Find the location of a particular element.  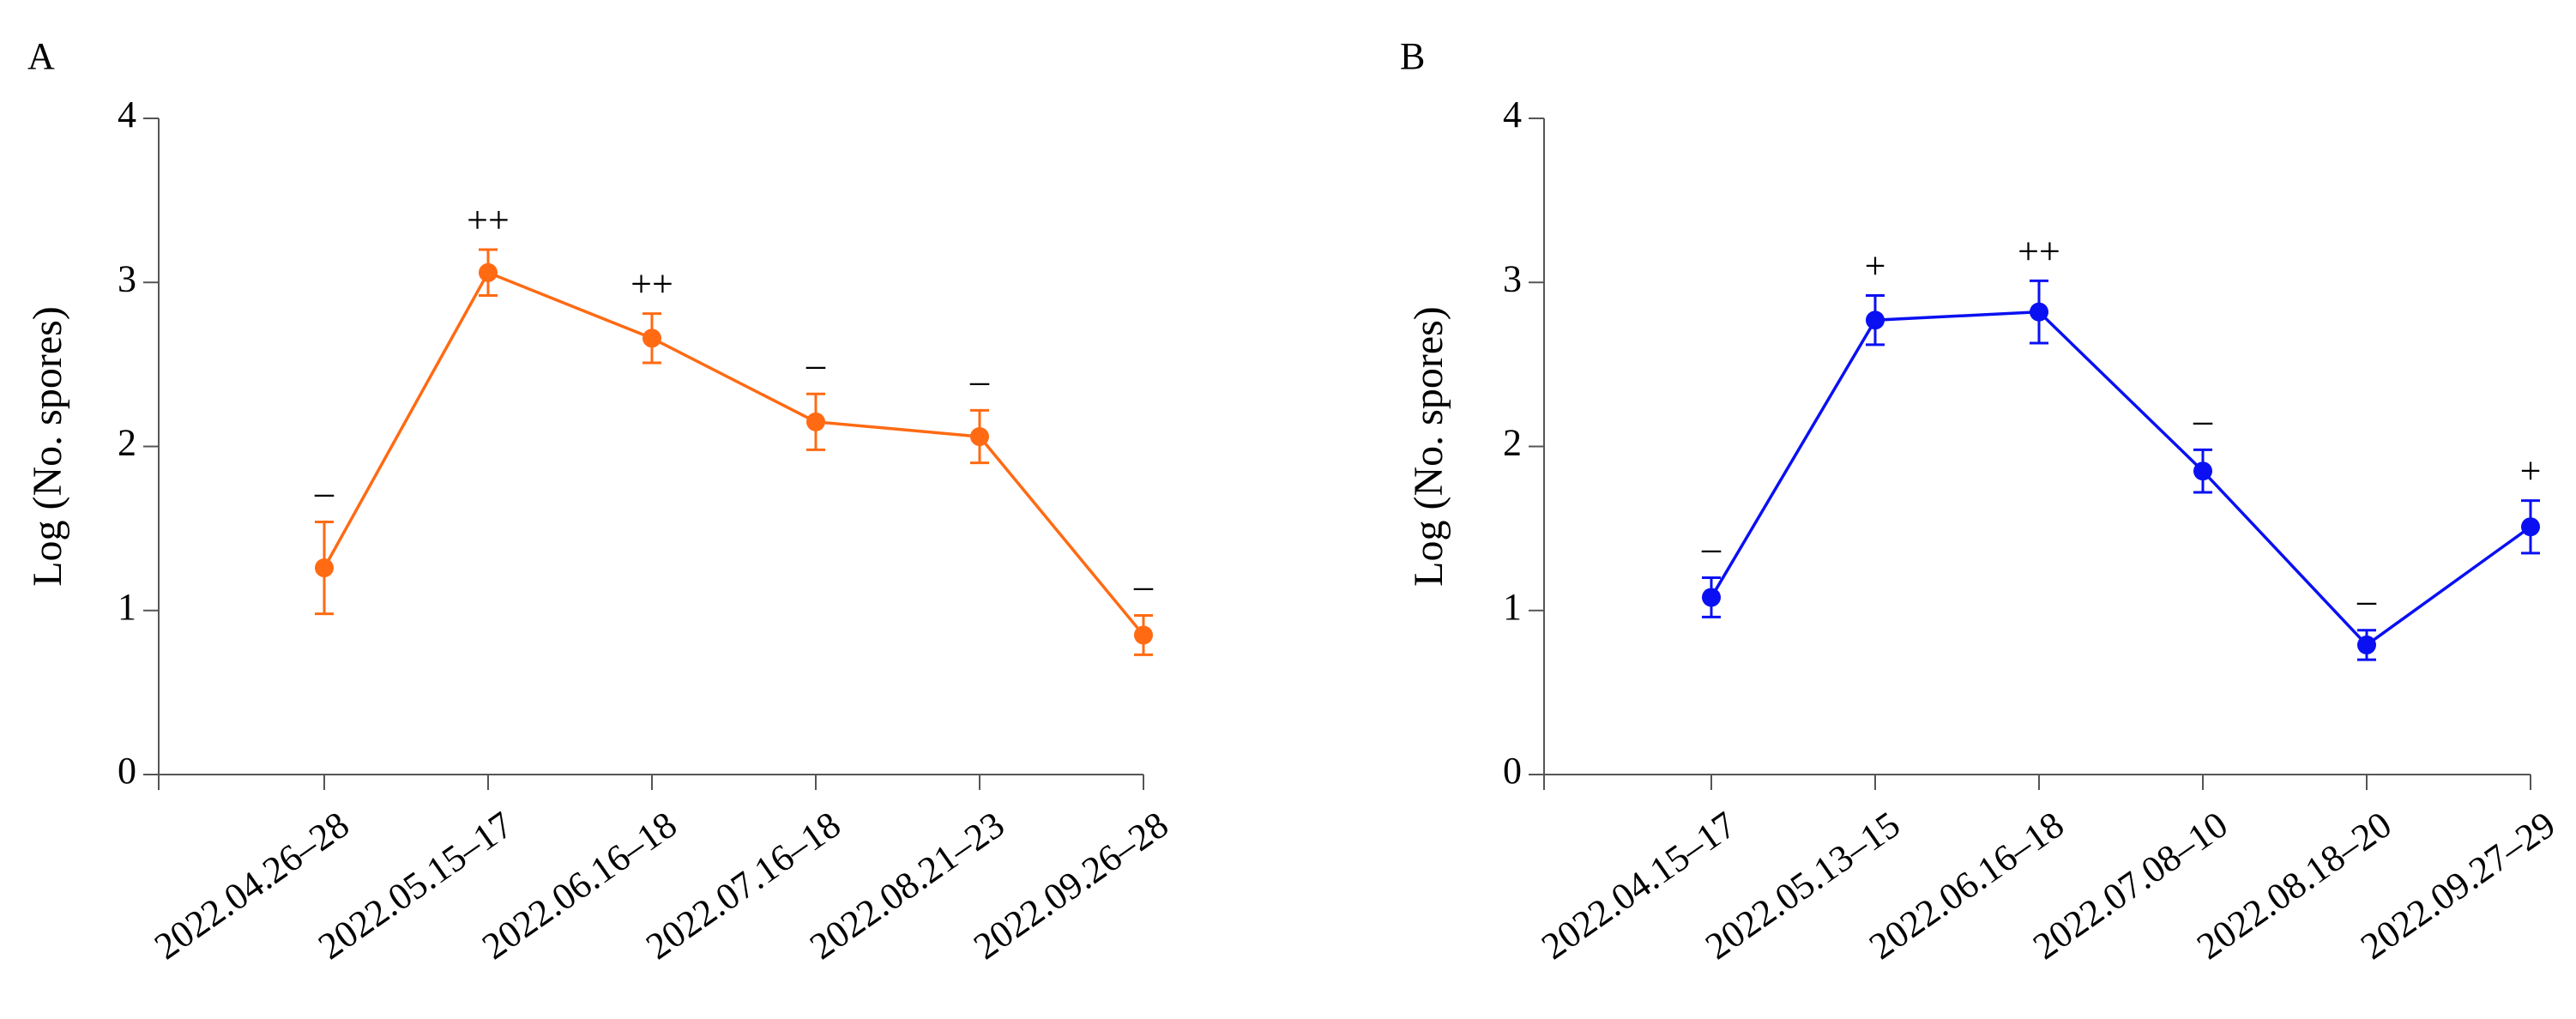

panel-label: A is located at coordinates (41, 56).